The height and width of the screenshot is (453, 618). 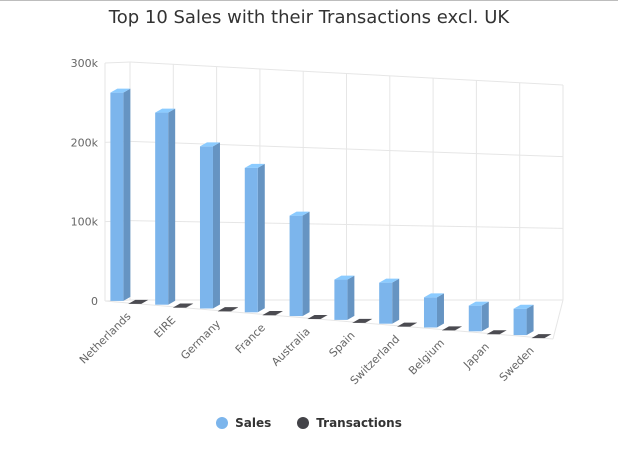 I want to click on legend-item-sales: Sales, so click(x=243, y=423).